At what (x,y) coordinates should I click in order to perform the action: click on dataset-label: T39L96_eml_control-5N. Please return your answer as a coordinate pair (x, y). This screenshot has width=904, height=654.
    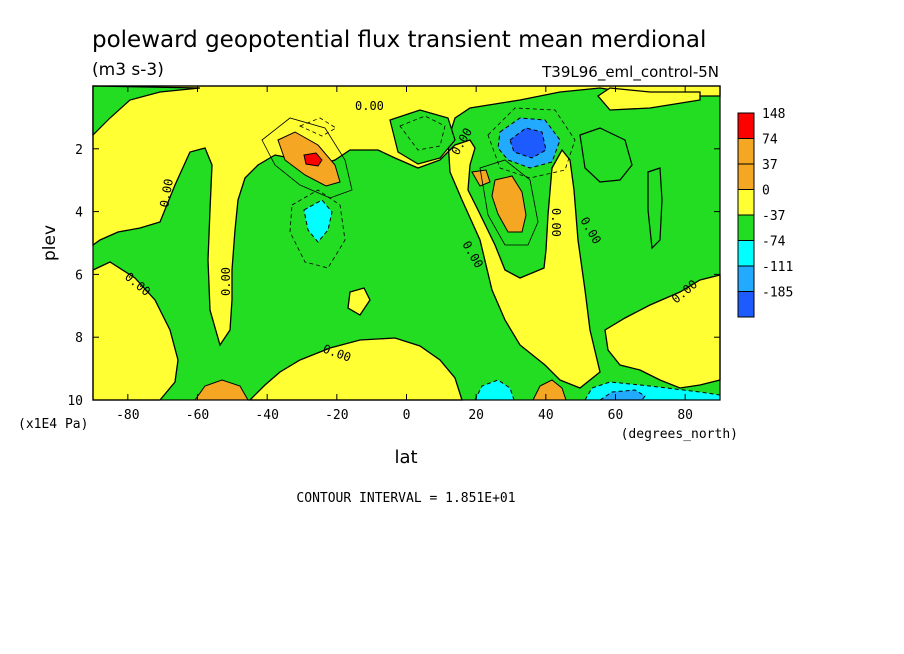
    Looking at the image, I should click on (630, 72).